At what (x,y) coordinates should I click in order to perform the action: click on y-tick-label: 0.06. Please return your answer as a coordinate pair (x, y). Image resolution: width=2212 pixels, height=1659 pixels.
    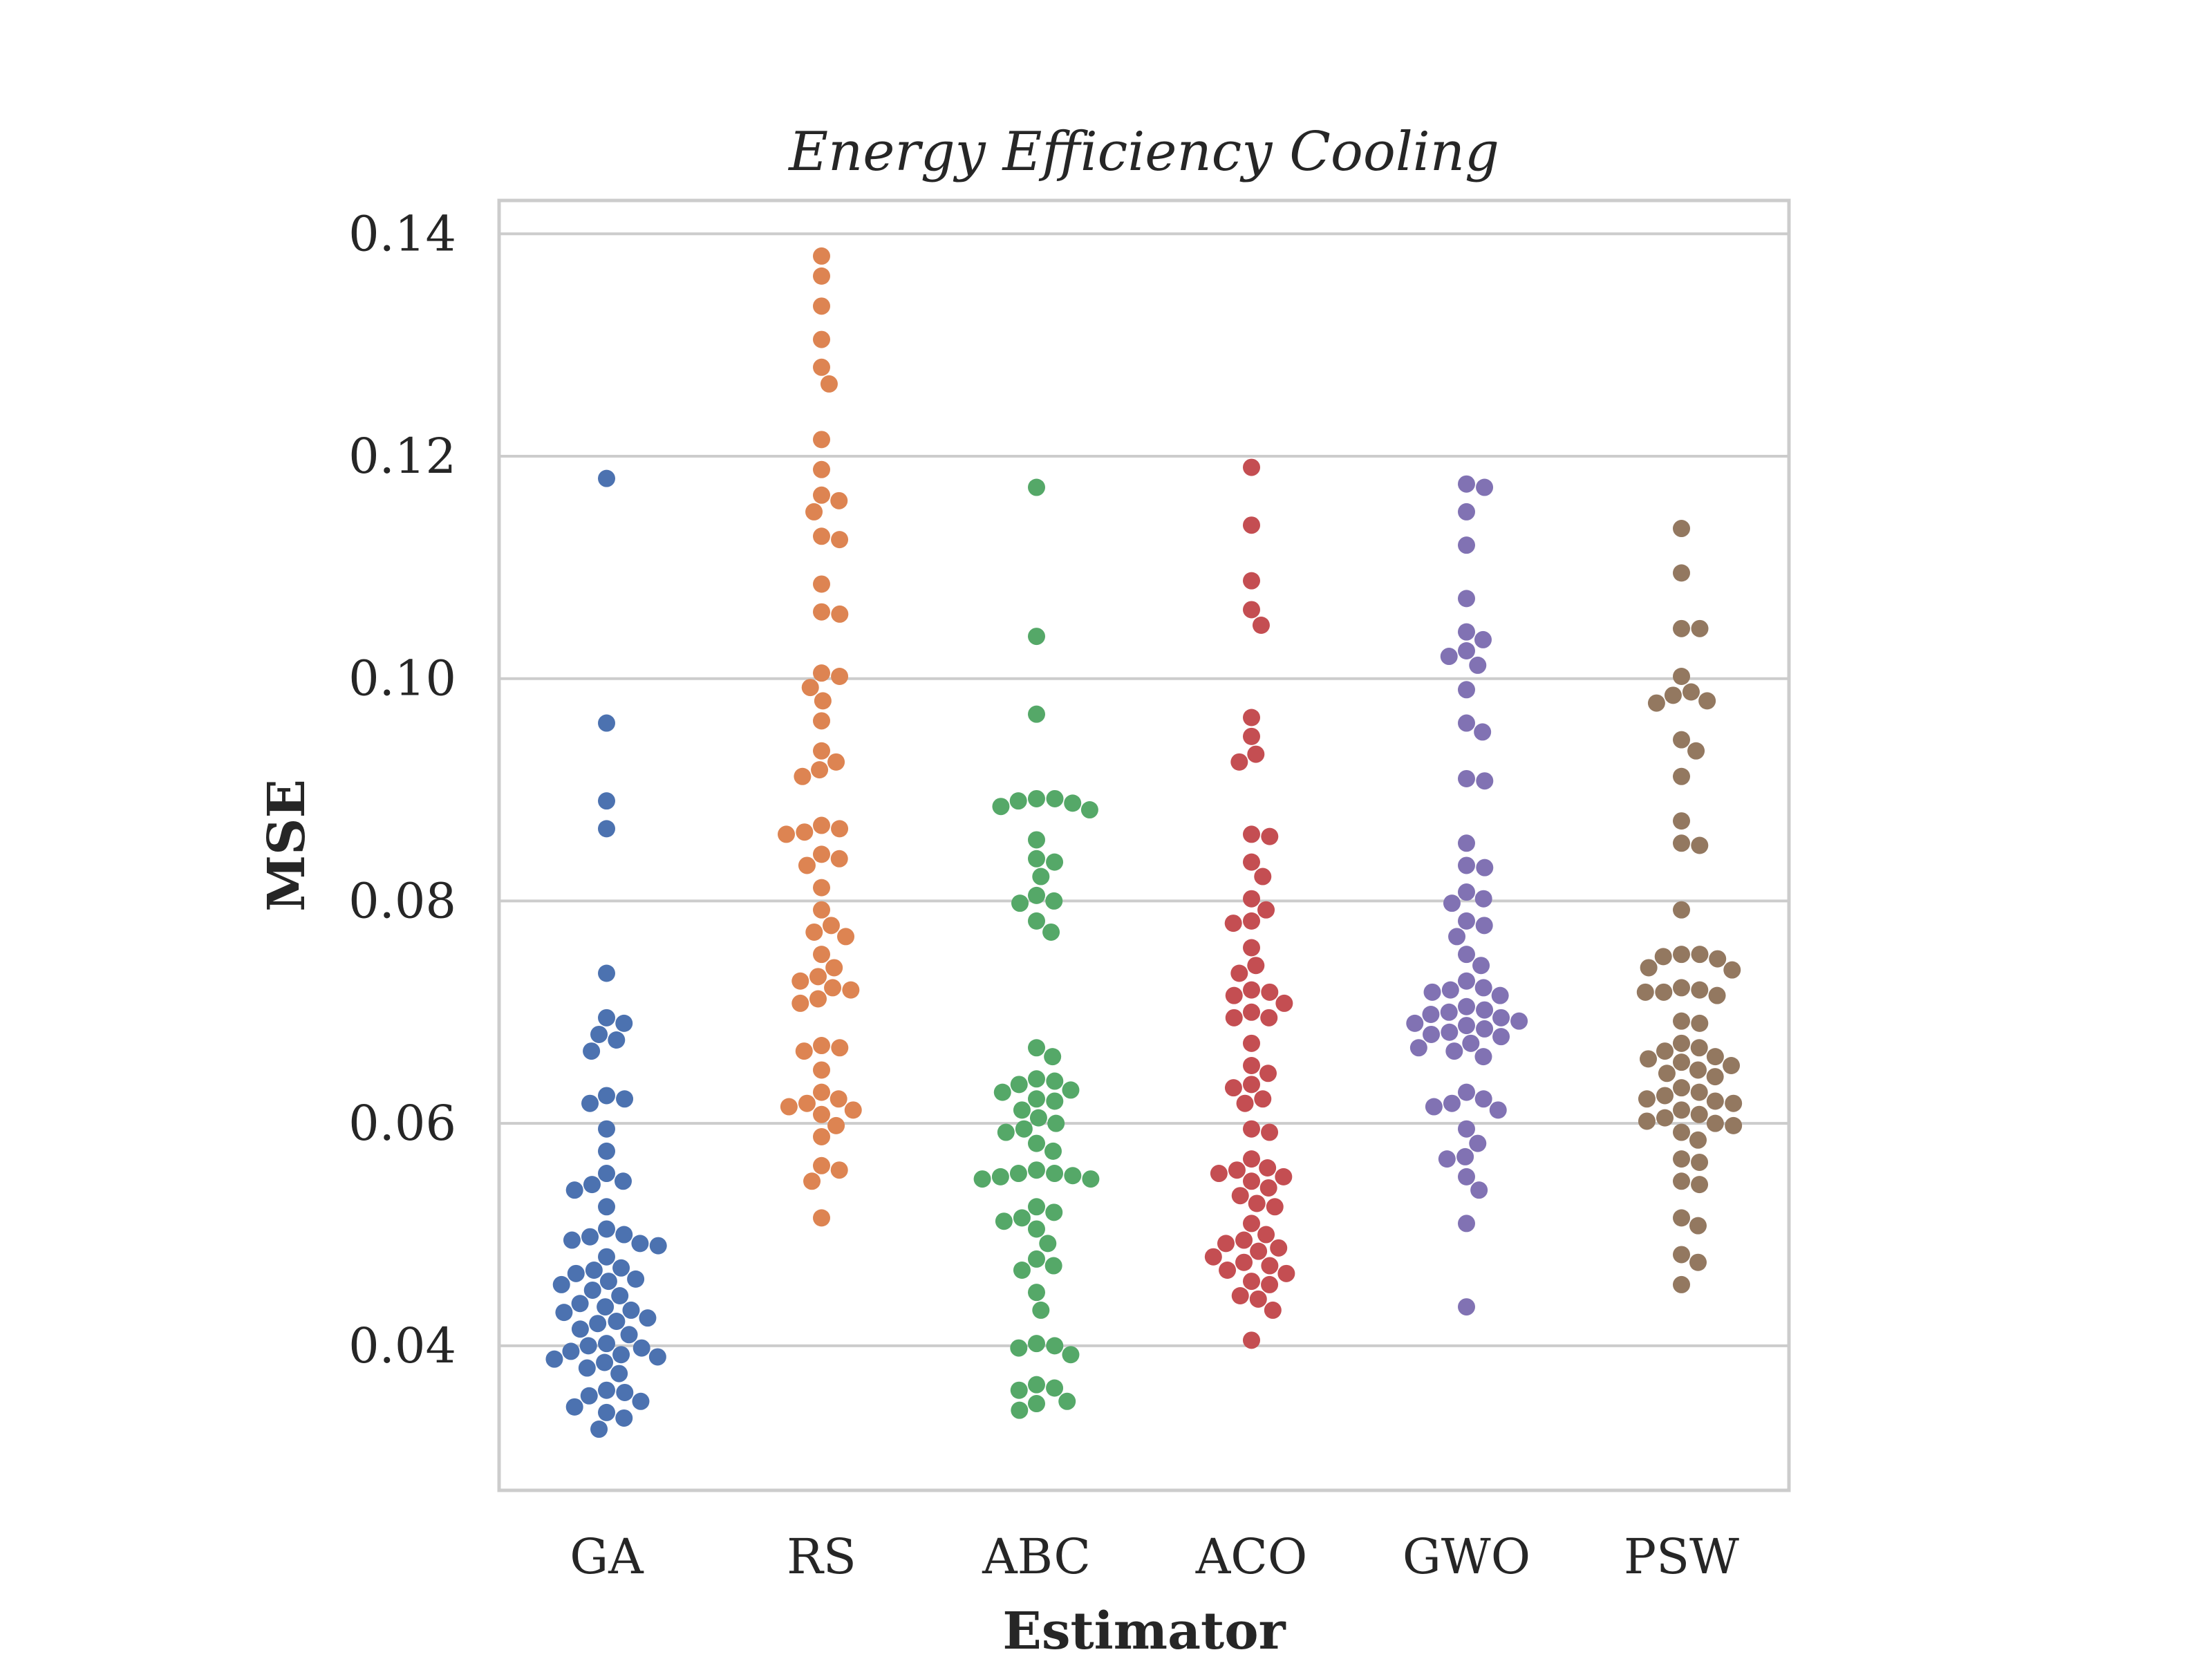
    Looking at the image, I should click on (402, 1124).